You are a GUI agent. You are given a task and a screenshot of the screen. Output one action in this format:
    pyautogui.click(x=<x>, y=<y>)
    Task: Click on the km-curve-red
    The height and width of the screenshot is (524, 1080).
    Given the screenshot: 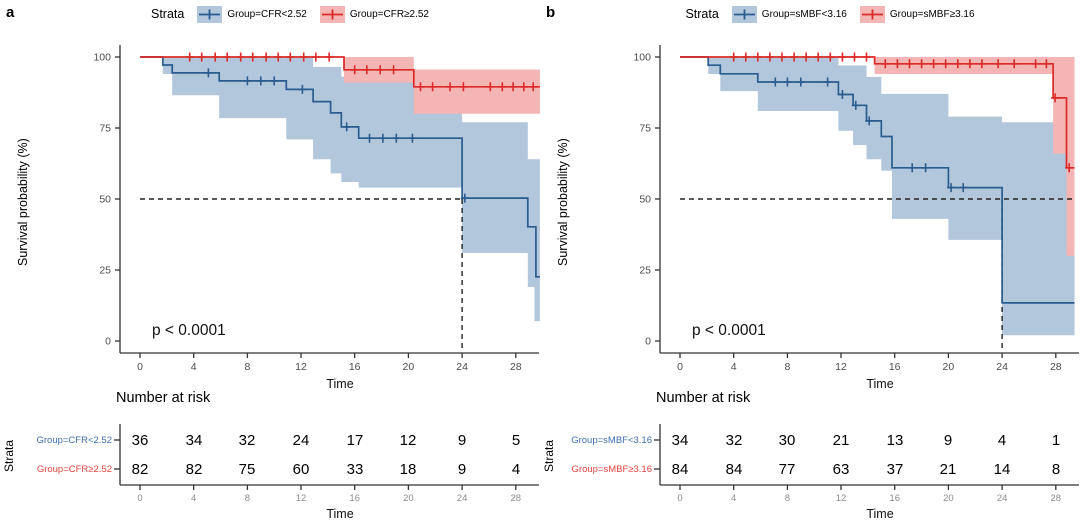 What is the action you would take?
    pyautogui.click(x=877, y=112)
    